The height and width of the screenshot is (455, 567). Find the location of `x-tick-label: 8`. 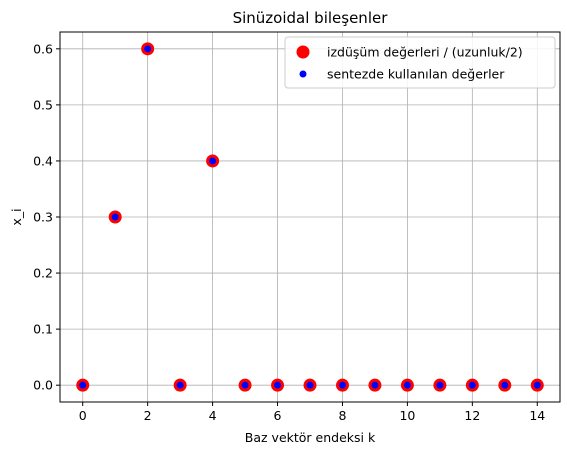

x-tick-label: 8 is located at coordinates (342, 415).